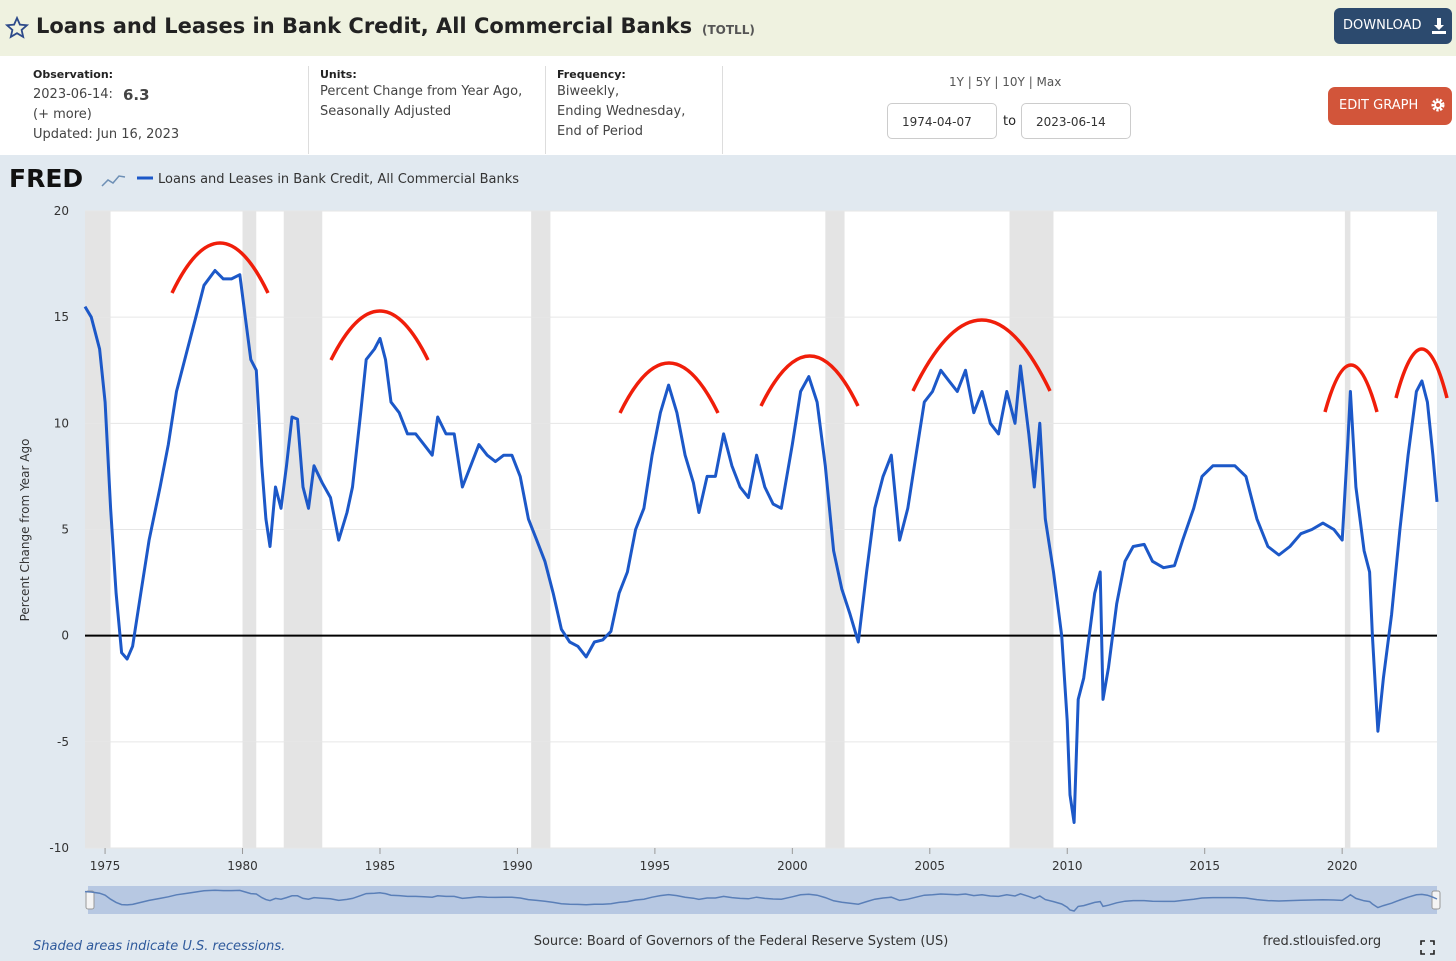  I want to click on y-tick-label: 10, so click(61, 423).